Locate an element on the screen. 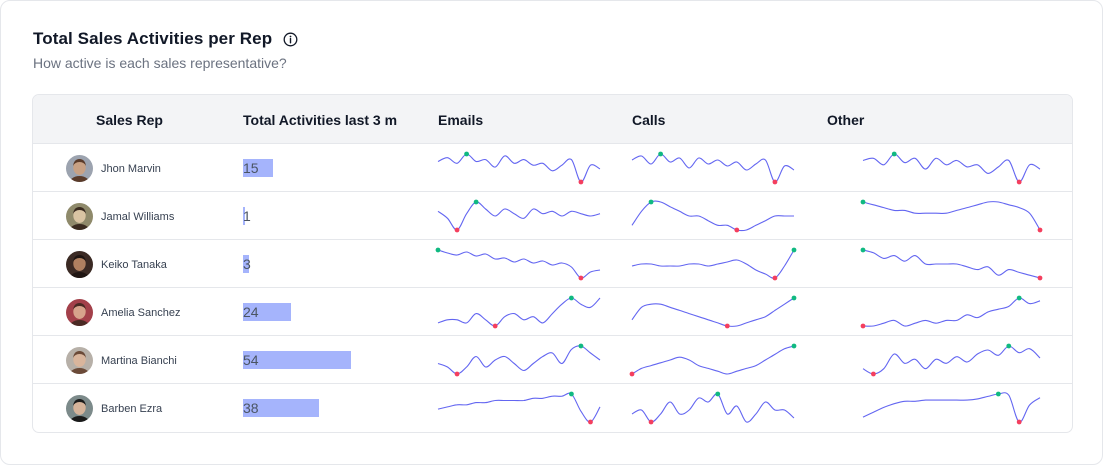  card-header: Total Sales Activities per Rep is located at coordinates (165, 39).